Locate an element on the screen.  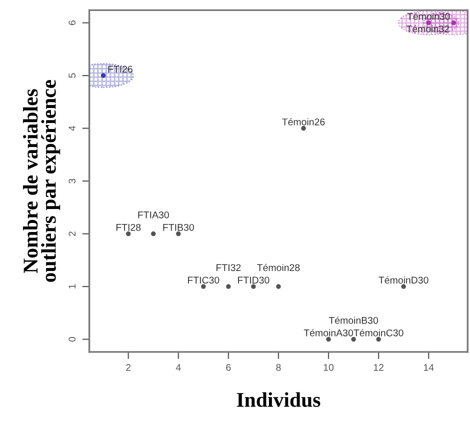
y-axis-title: Nombre de variables outliers par expérience is located at coordinates (41, 181).